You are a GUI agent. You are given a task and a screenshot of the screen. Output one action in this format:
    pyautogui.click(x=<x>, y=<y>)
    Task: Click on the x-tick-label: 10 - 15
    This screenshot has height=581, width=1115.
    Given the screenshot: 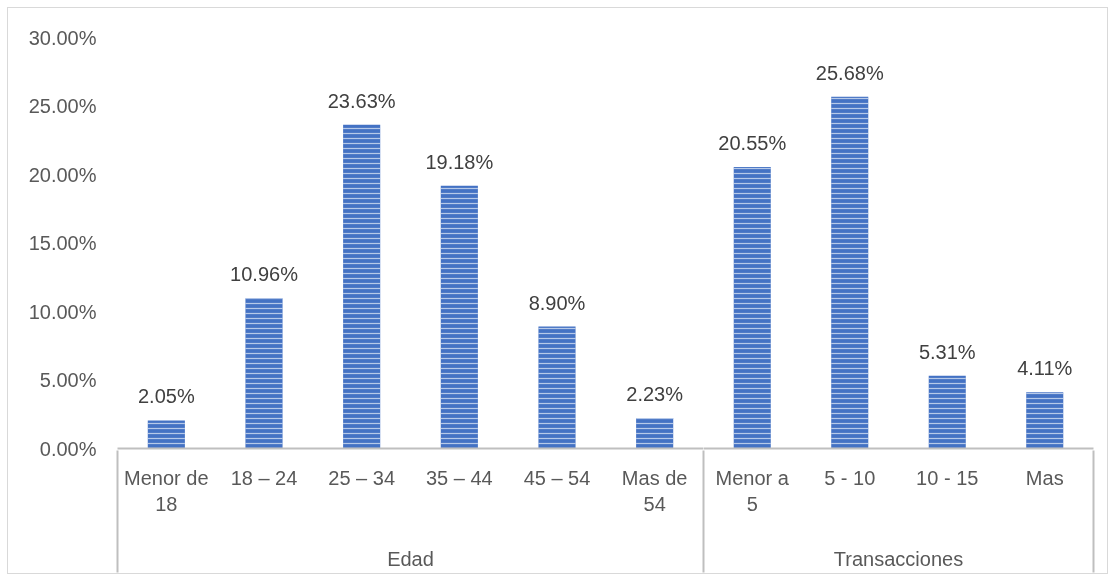 What is the action you would take?
    pyautogui.click(x=947, y=477)
    